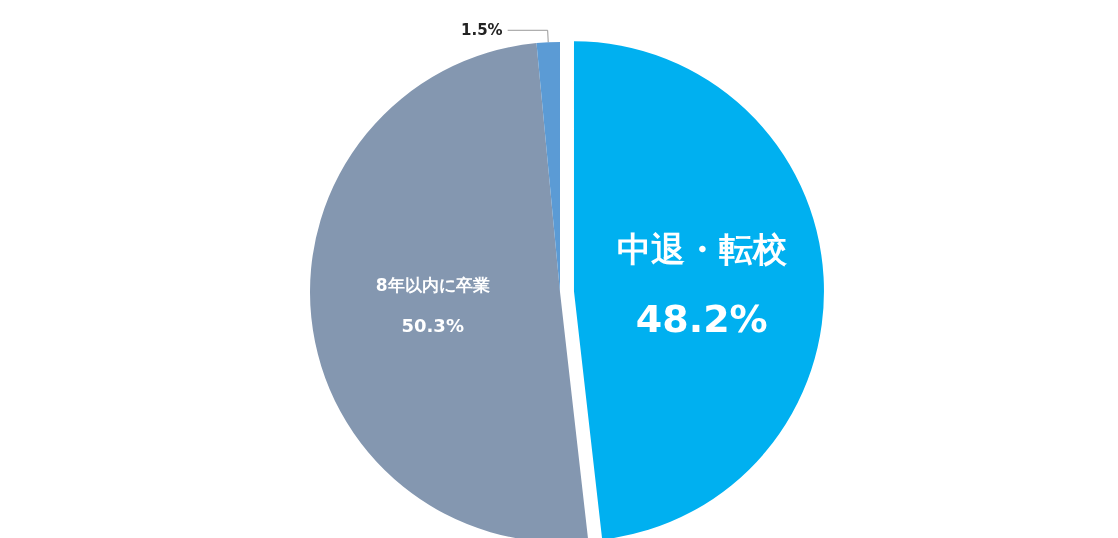 The height and width of the screenshot is (538, 1118). Describe the element at coordinates (482, 30) in the screenshot. I see `data-label: 1.5%` at that location.